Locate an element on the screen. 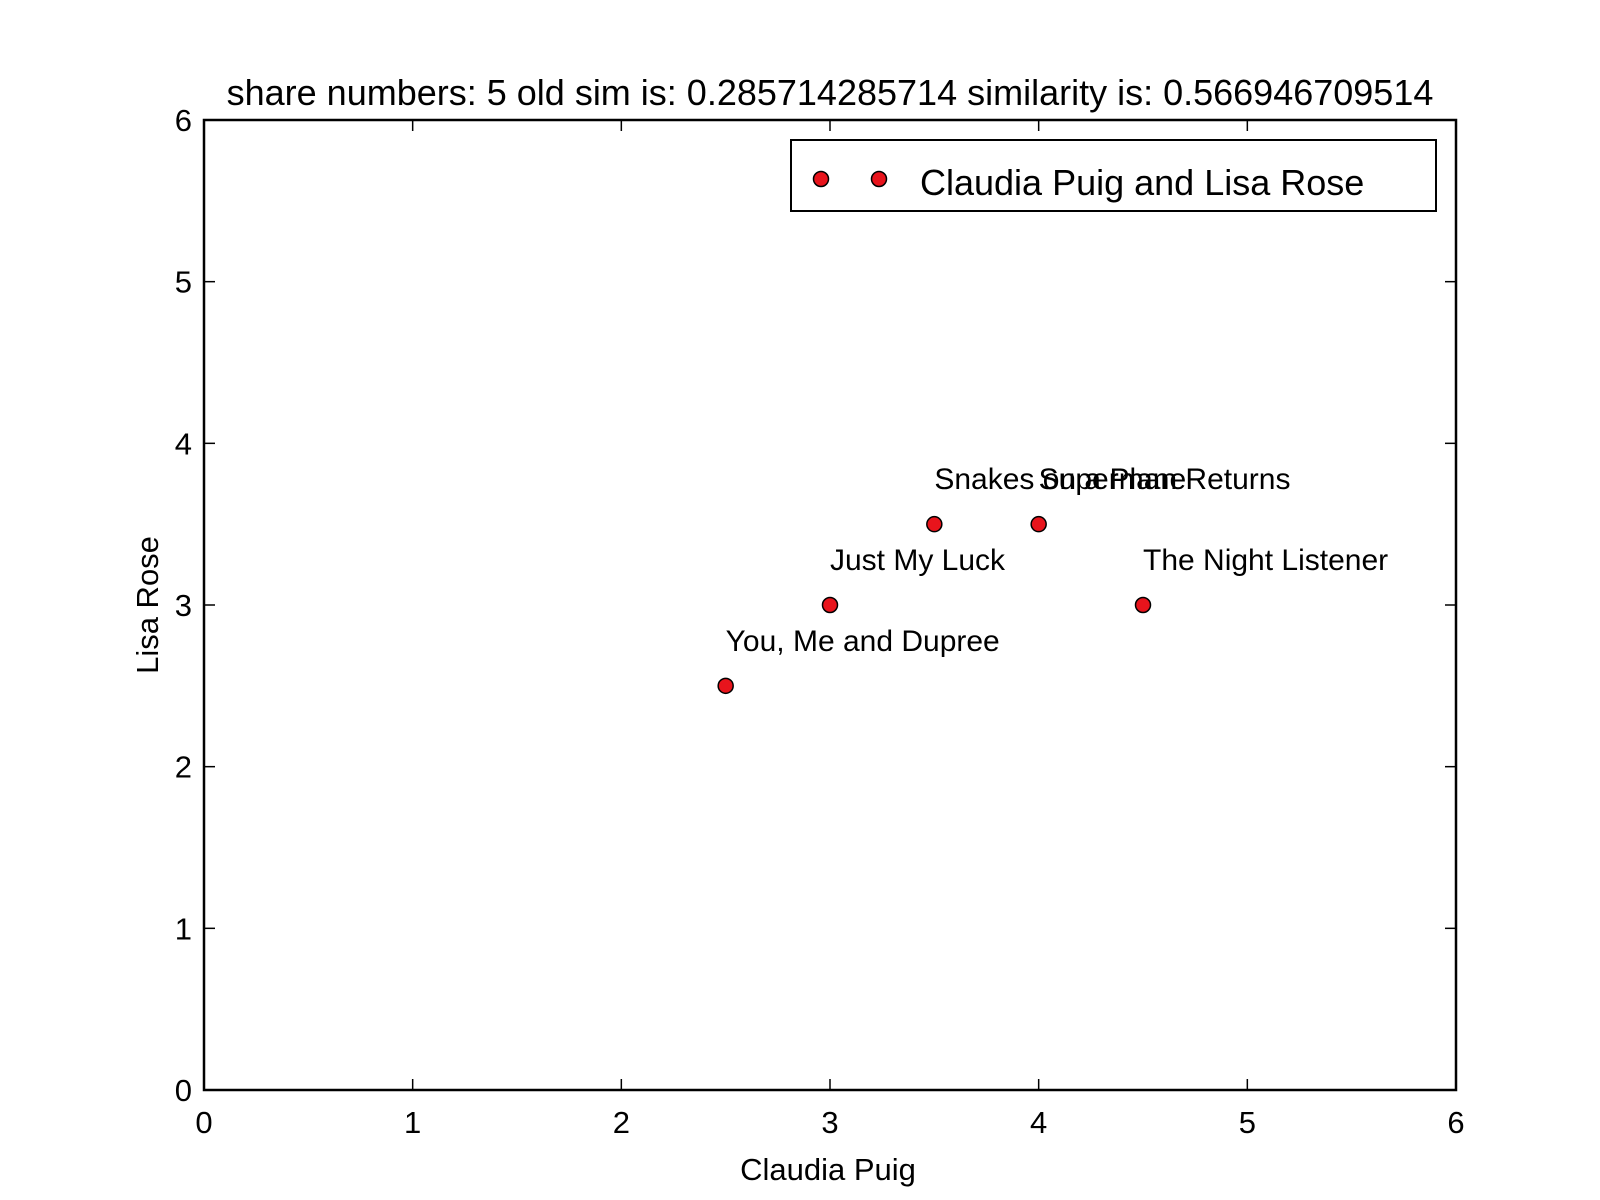 The image size is (1600, 1200). y-tick-label: 3 is located at coordinates (183, 605).